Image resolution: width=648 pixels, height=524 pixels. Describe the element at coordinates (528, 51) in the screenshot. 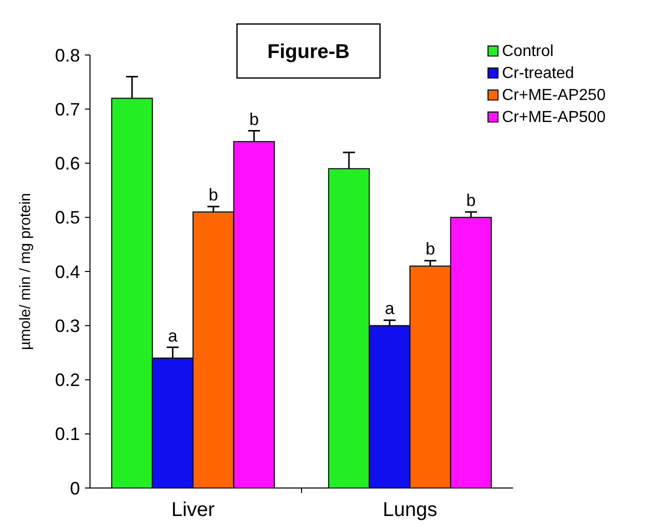

I see `legend-label: Control` at that location.